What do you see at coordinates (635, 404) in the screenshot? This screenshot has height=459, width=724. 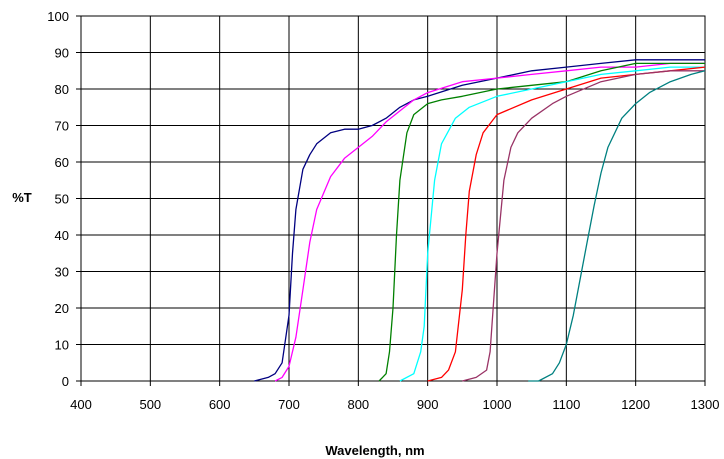 I see `x-tick-label: 1200` at bounding box center [635, 404].